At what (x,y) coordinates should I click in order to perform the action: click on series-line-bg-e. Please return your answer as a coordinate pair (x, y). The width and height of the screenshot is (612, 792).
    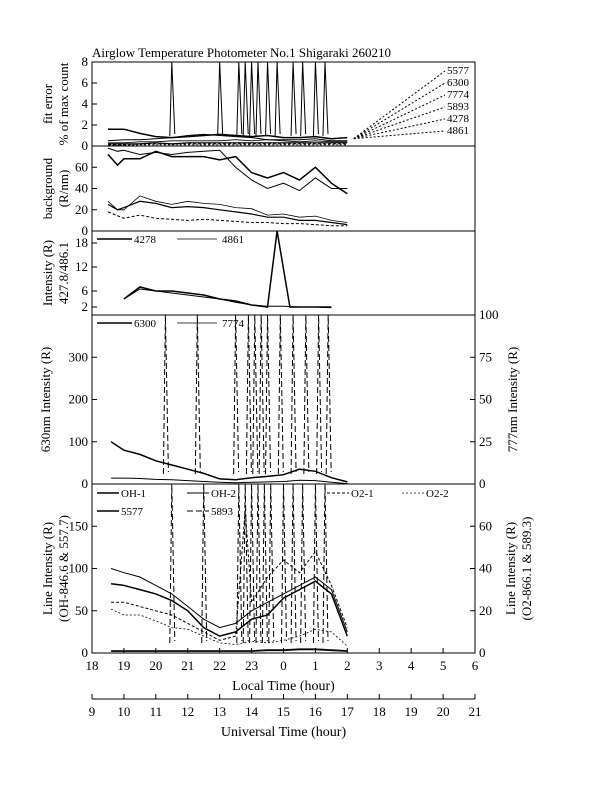
    Looking at the image, I should click on (227, 219).